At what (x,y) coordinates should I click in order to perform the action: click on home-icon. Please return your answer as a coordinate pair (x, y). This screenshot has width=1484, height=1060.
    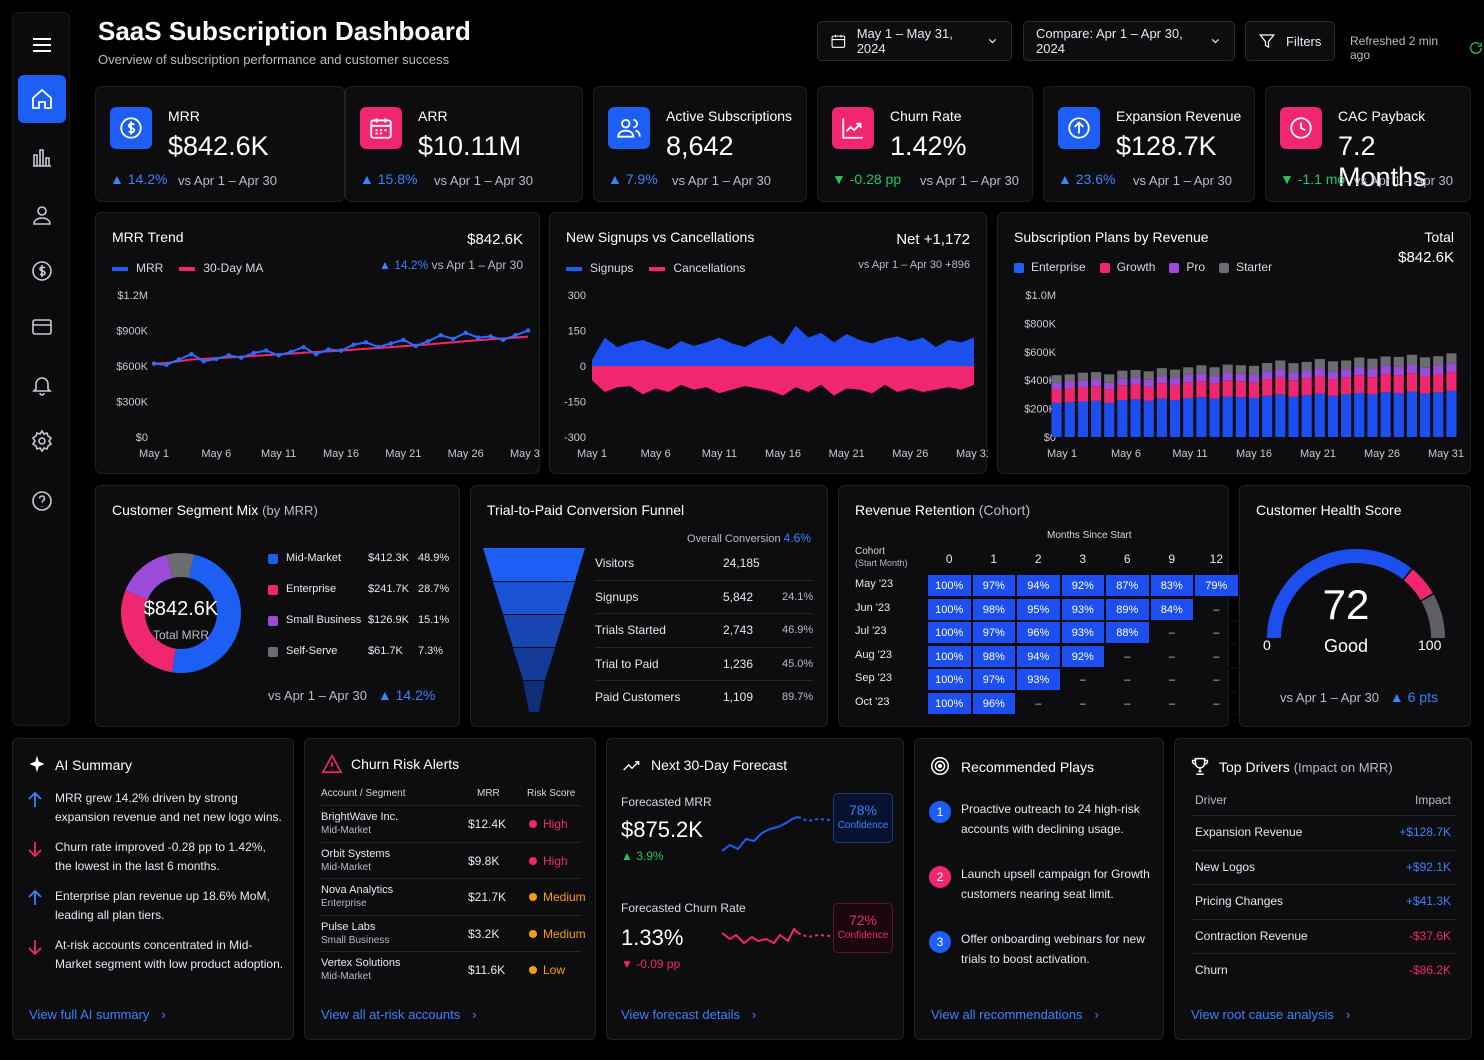
    Looking at the image, I should click on (42, 99).